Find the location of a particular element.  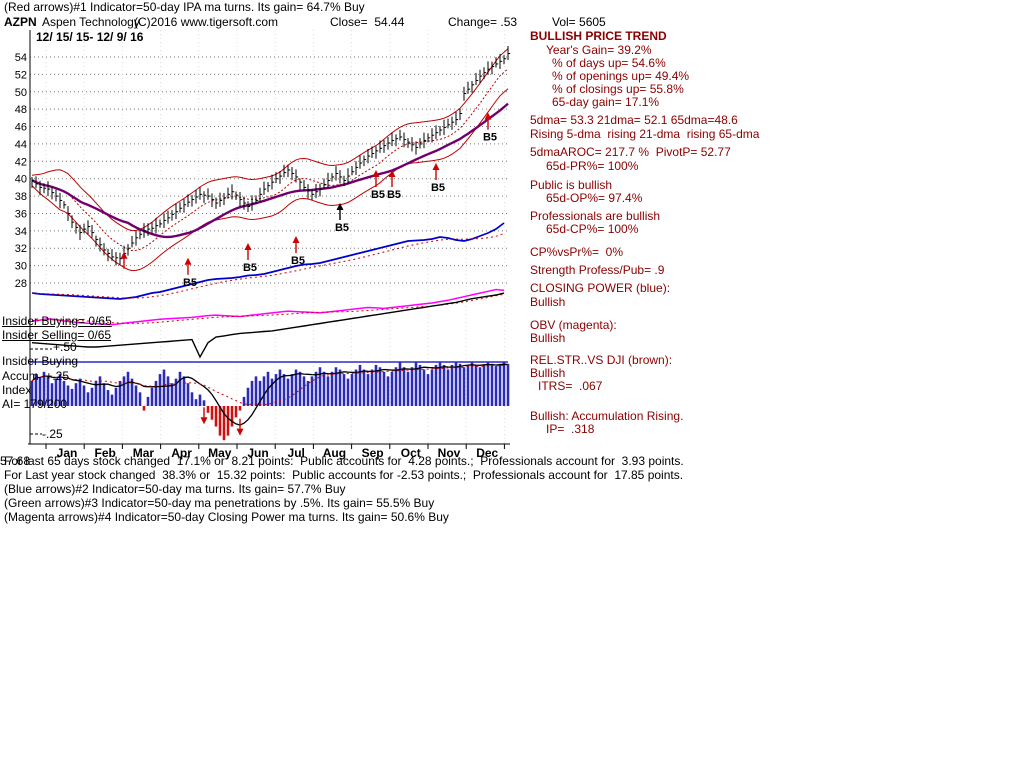

company-name: Aspen Technology is located at coordinates (91, 22).